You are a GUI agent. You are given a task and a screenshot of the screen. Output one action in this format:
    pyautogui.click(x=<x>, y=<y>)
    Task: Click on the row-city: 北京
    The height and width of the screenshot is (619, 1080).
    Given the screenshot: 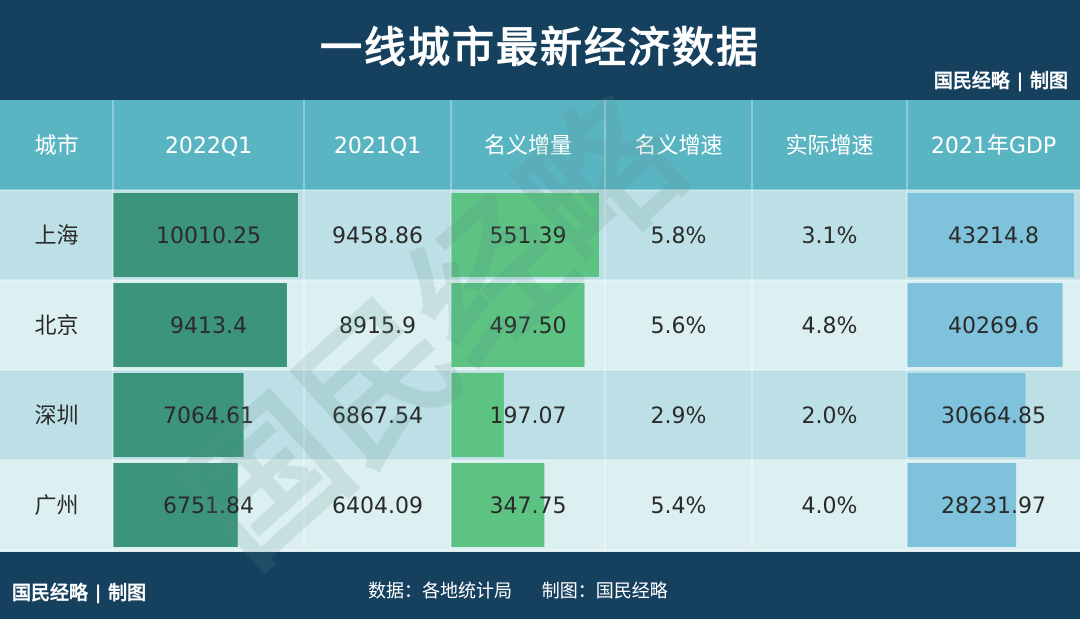 What is the action you would take?
    pyautogui.click(x=56, y=326)
    